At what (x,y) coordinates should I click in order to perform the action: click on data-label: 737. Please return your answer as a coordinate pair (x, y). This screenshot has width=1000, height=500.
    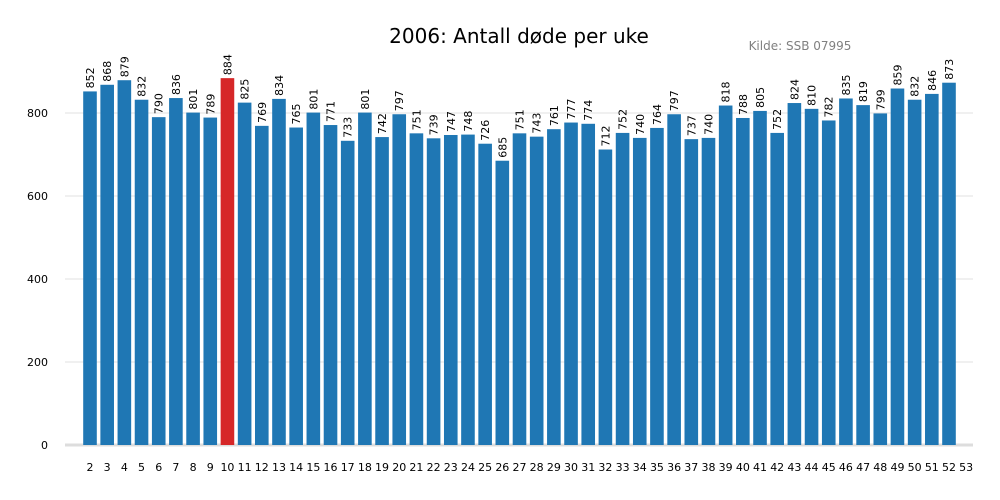
    Looking at the image, I should click on (691, 125).